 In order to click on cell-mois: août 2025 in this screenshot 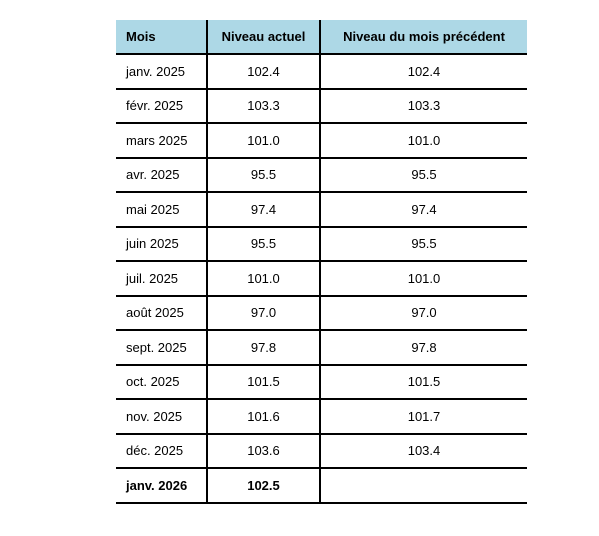, I will do `click(161, 313)`.